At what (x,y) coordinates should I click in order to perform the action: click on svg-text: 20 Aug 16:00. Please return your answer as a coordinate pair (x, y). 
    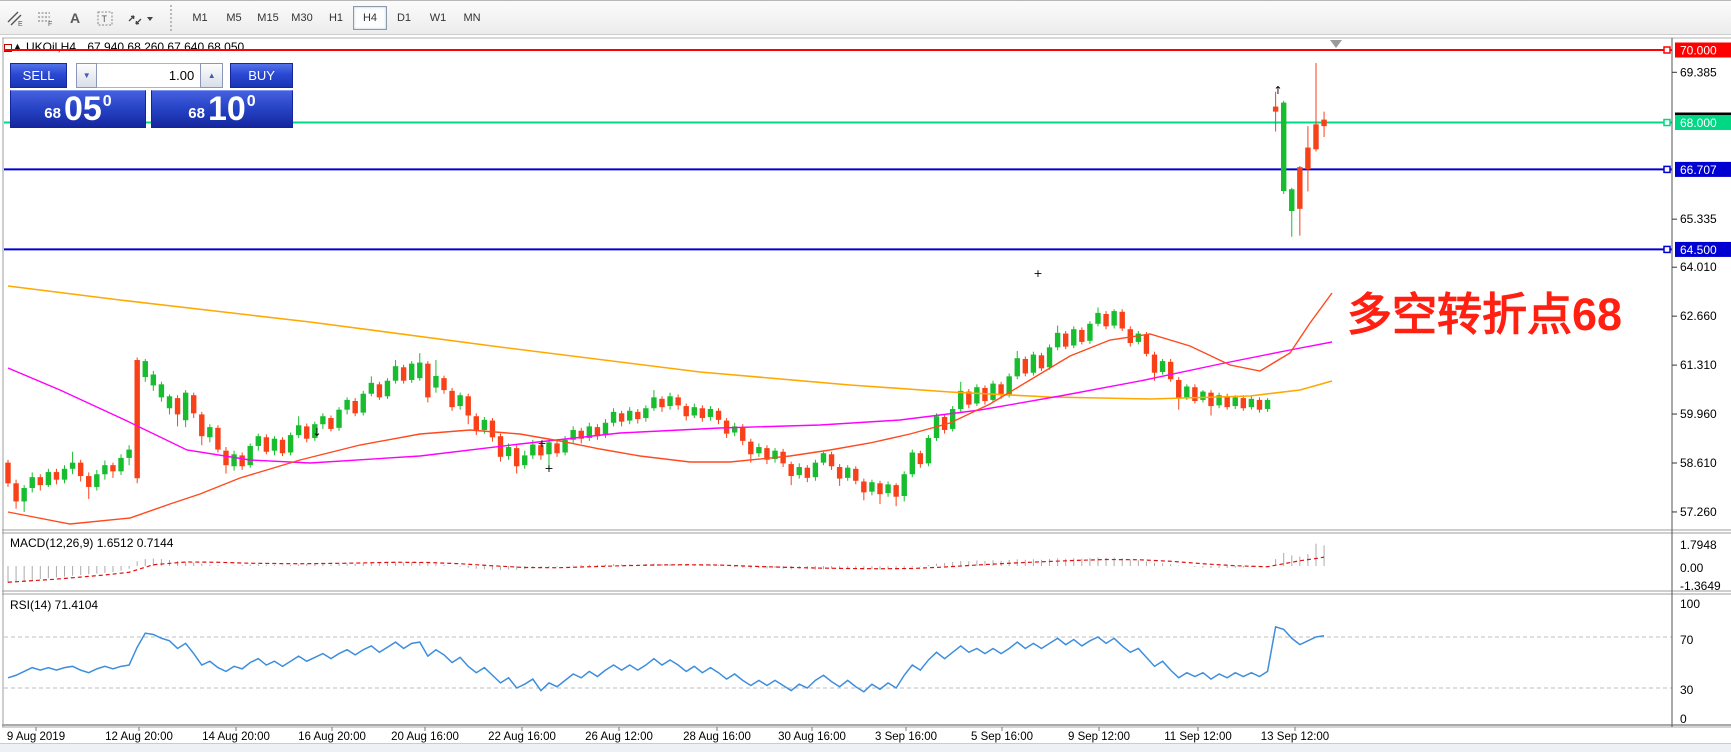
    Looking at the image, I should click on (425, 737).